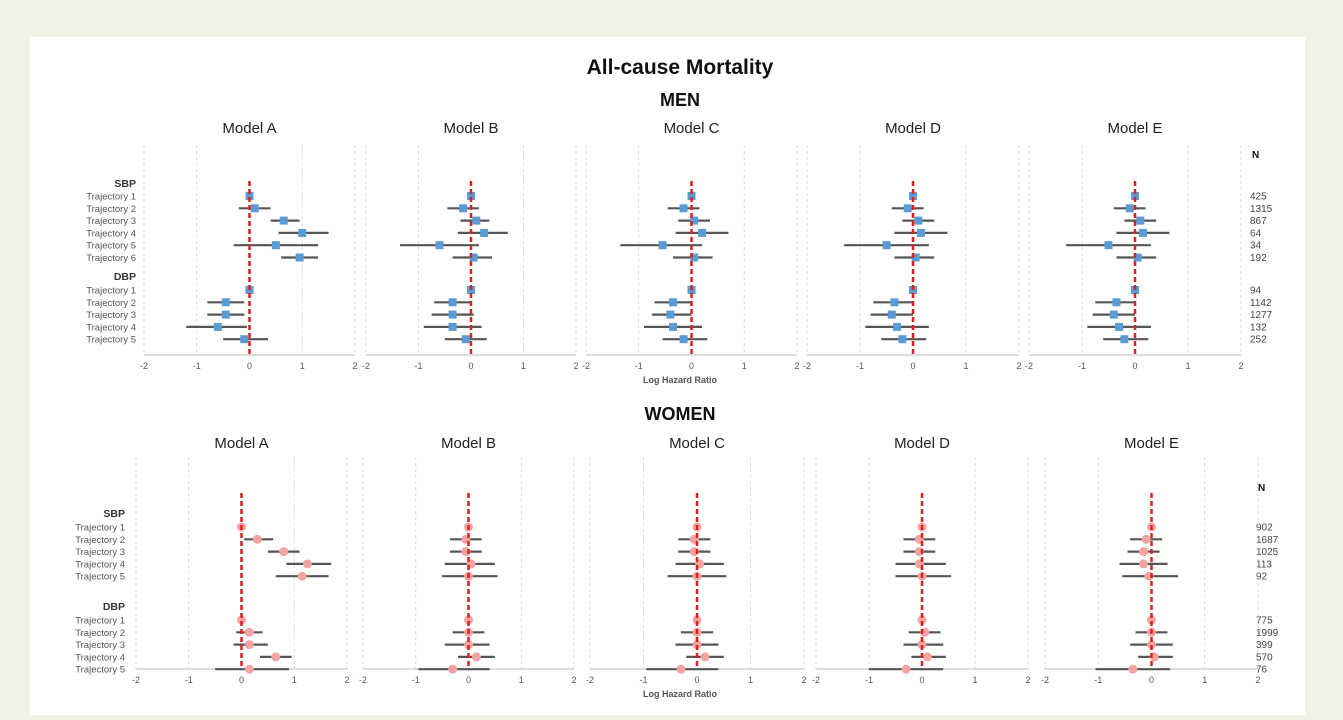 This screenshot has width=1343, height=720. I want to click on women-tick-label: 0, so click(696, 680).